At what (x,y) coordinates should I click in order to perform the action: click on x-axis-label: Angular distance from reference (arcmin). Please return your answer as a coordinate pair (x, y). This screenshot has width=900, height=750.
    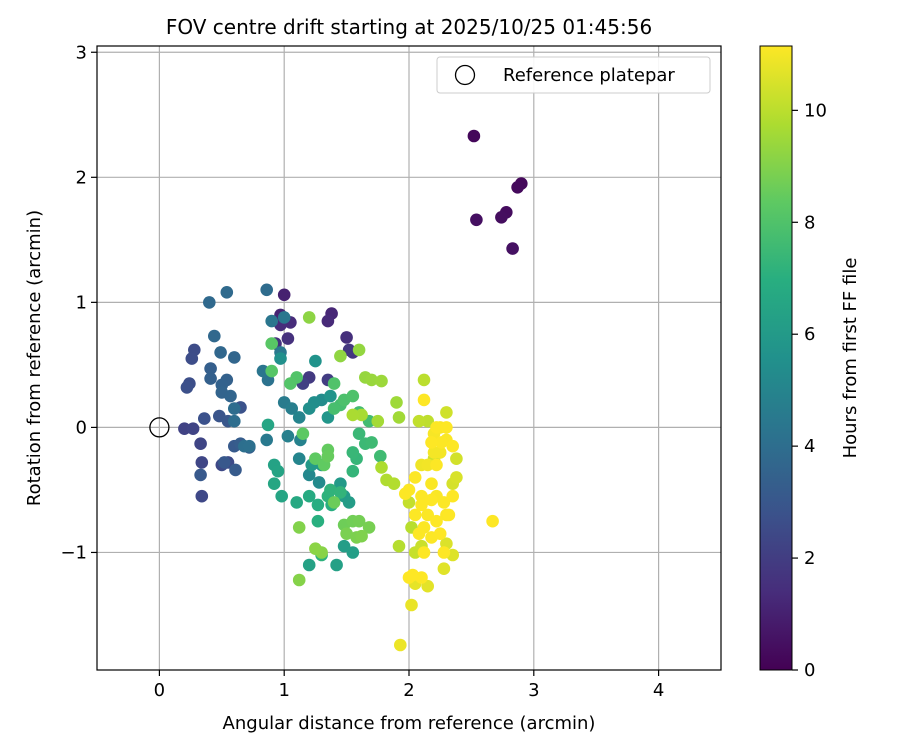
    Looking at the image, I should click on (409, 723).